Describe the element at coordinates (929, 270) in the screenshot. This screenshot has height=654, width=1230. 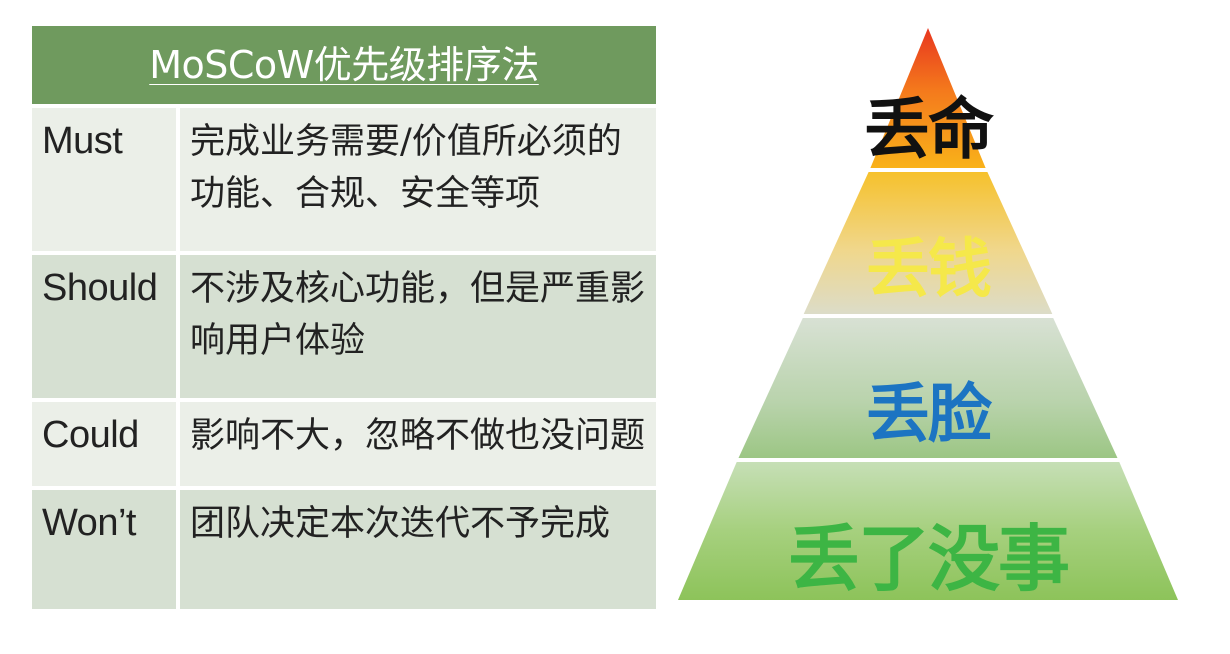
I see `pyramid-label-lose-money: 丢钱` at that location.